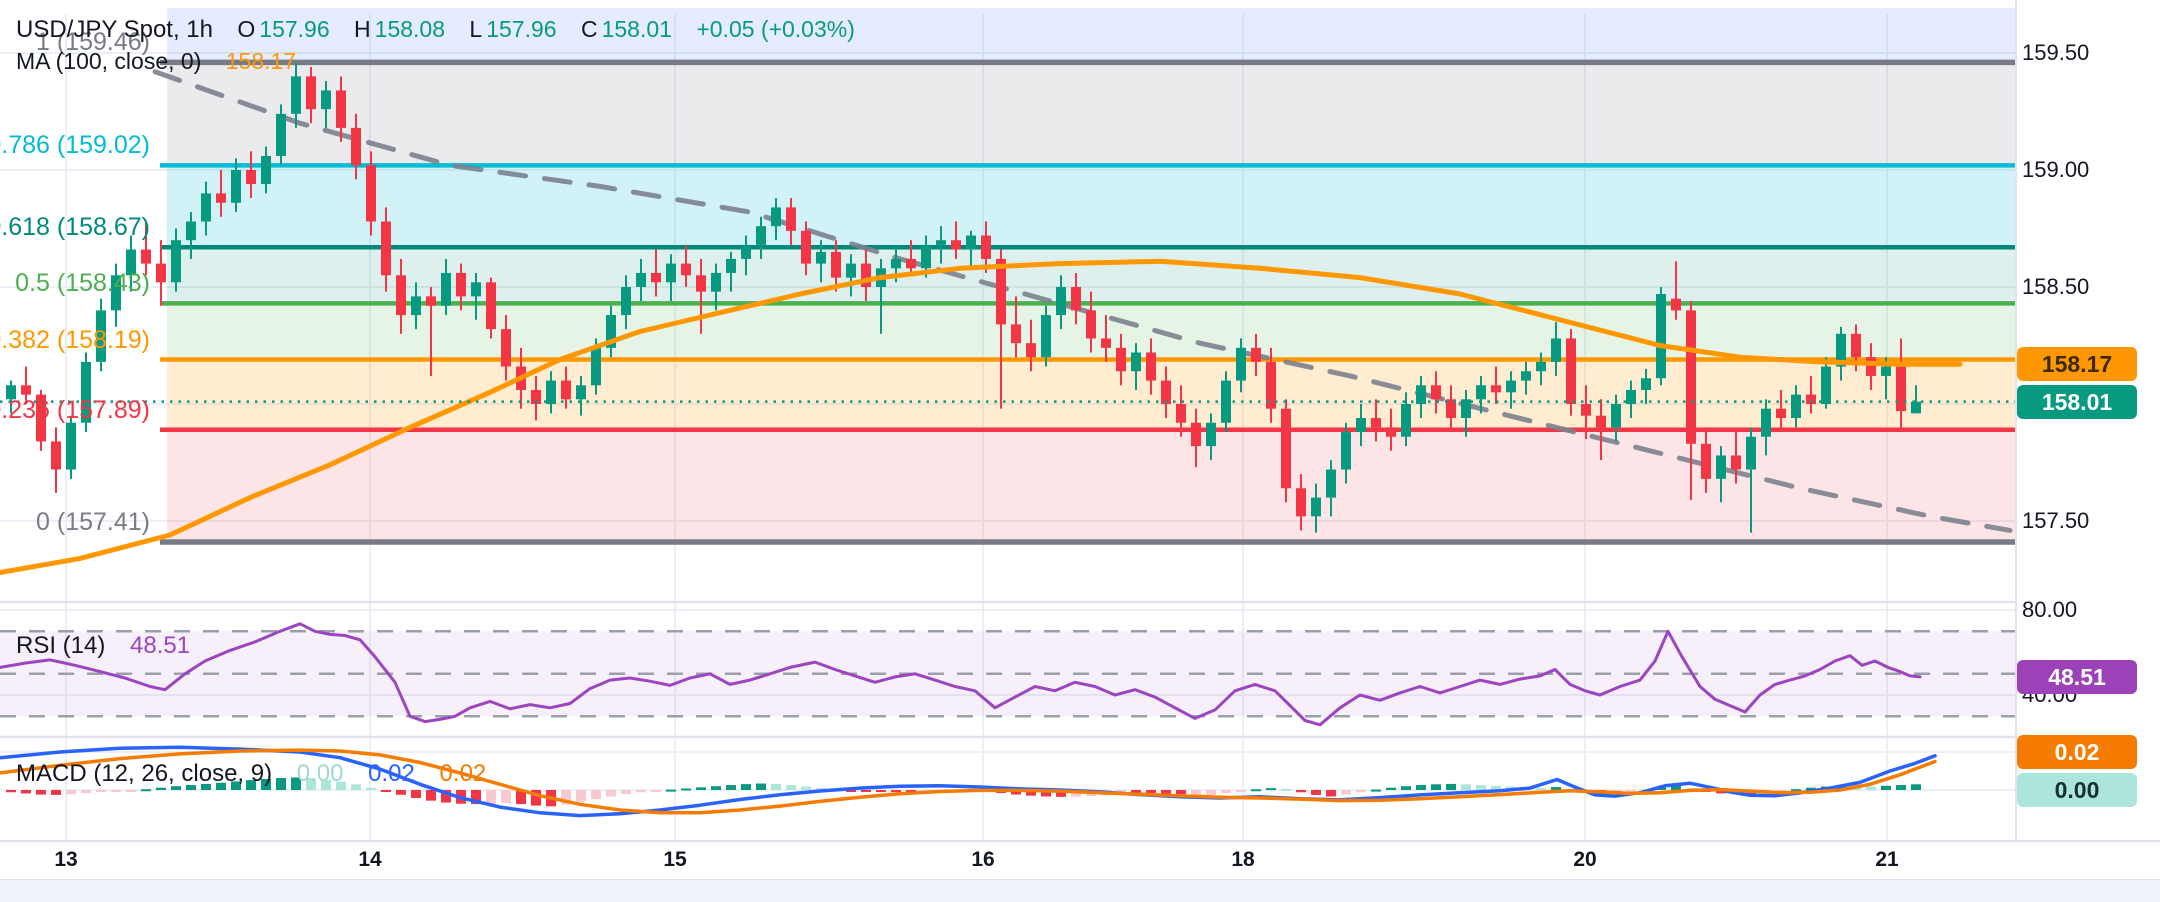  Describe the element at coordinates (1080, 860) in the screenshot. I see `time-scale` at that location.